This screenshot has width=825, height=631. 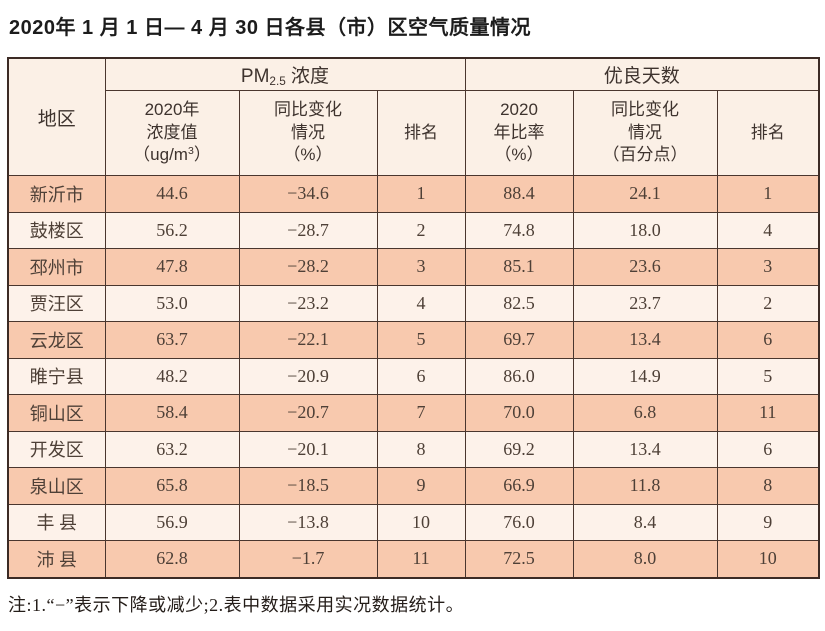 I want to click on pm25-value-line2: 浓度值, so click(x=172, y=132).